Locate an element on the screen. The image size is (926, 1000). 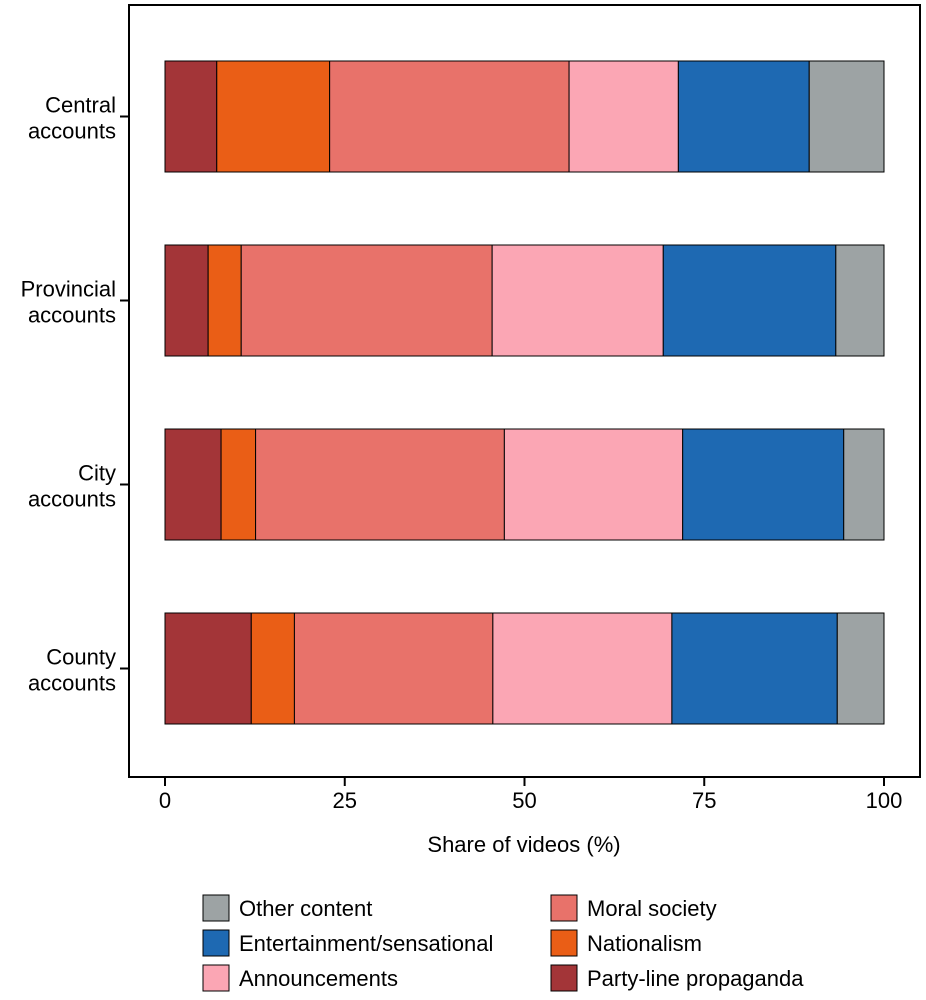
y-category-label: Provincial is located at coordinates (68, 289).